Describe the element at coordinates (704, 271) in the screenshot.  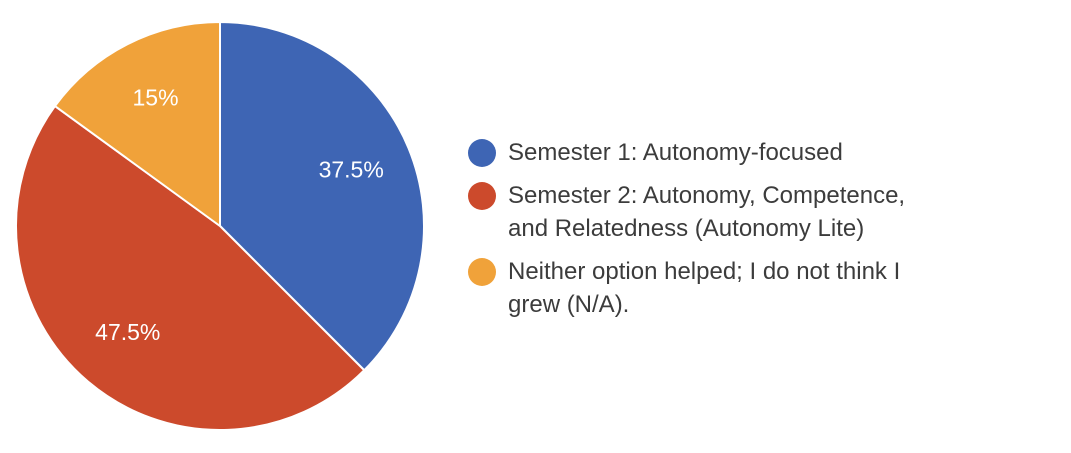
I see `legend-label-neither-line-1: Neither option helped; I do not think I` at that location.